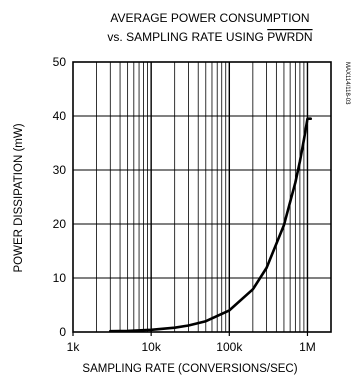  What do you see at coordinates (62, 332) in the screenshot?
I see `y-tick-label: 0` at bounding box center [62, 332].